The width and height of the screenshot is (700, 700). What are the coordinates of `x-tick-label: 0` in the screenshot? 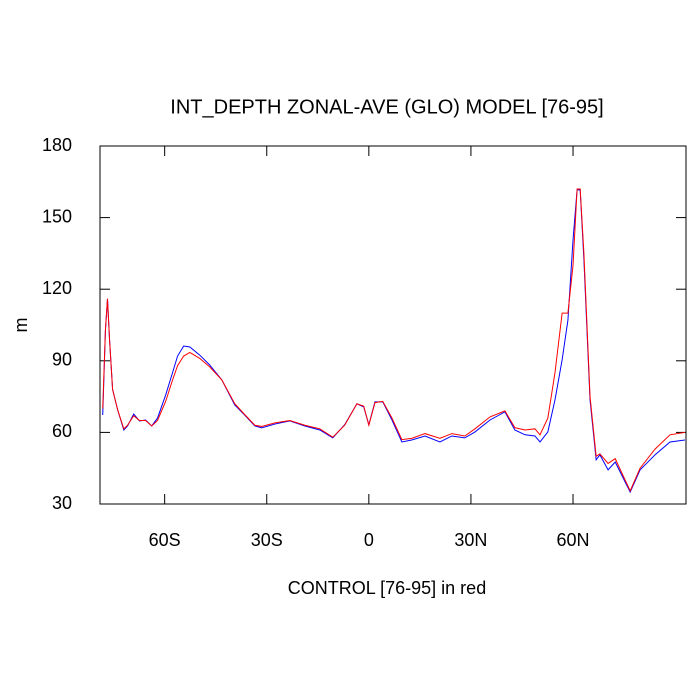 It's located at (369, 540).